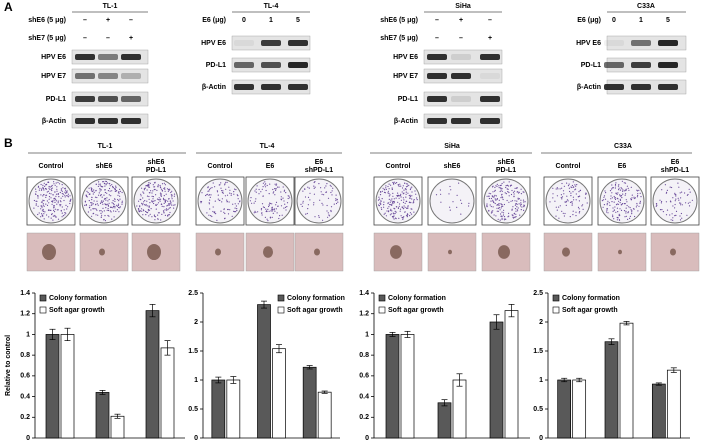  Describe the element at coordinates (51, 166) in the screenshot. I see `condition-label: Control` at that location.